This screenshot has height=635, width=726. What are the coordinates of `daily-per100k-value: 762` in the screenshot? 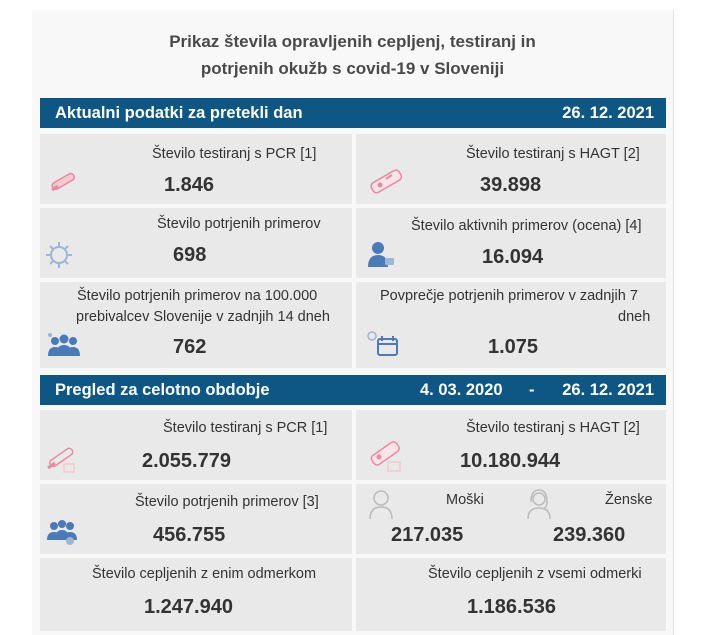 It's located at (190, 347).